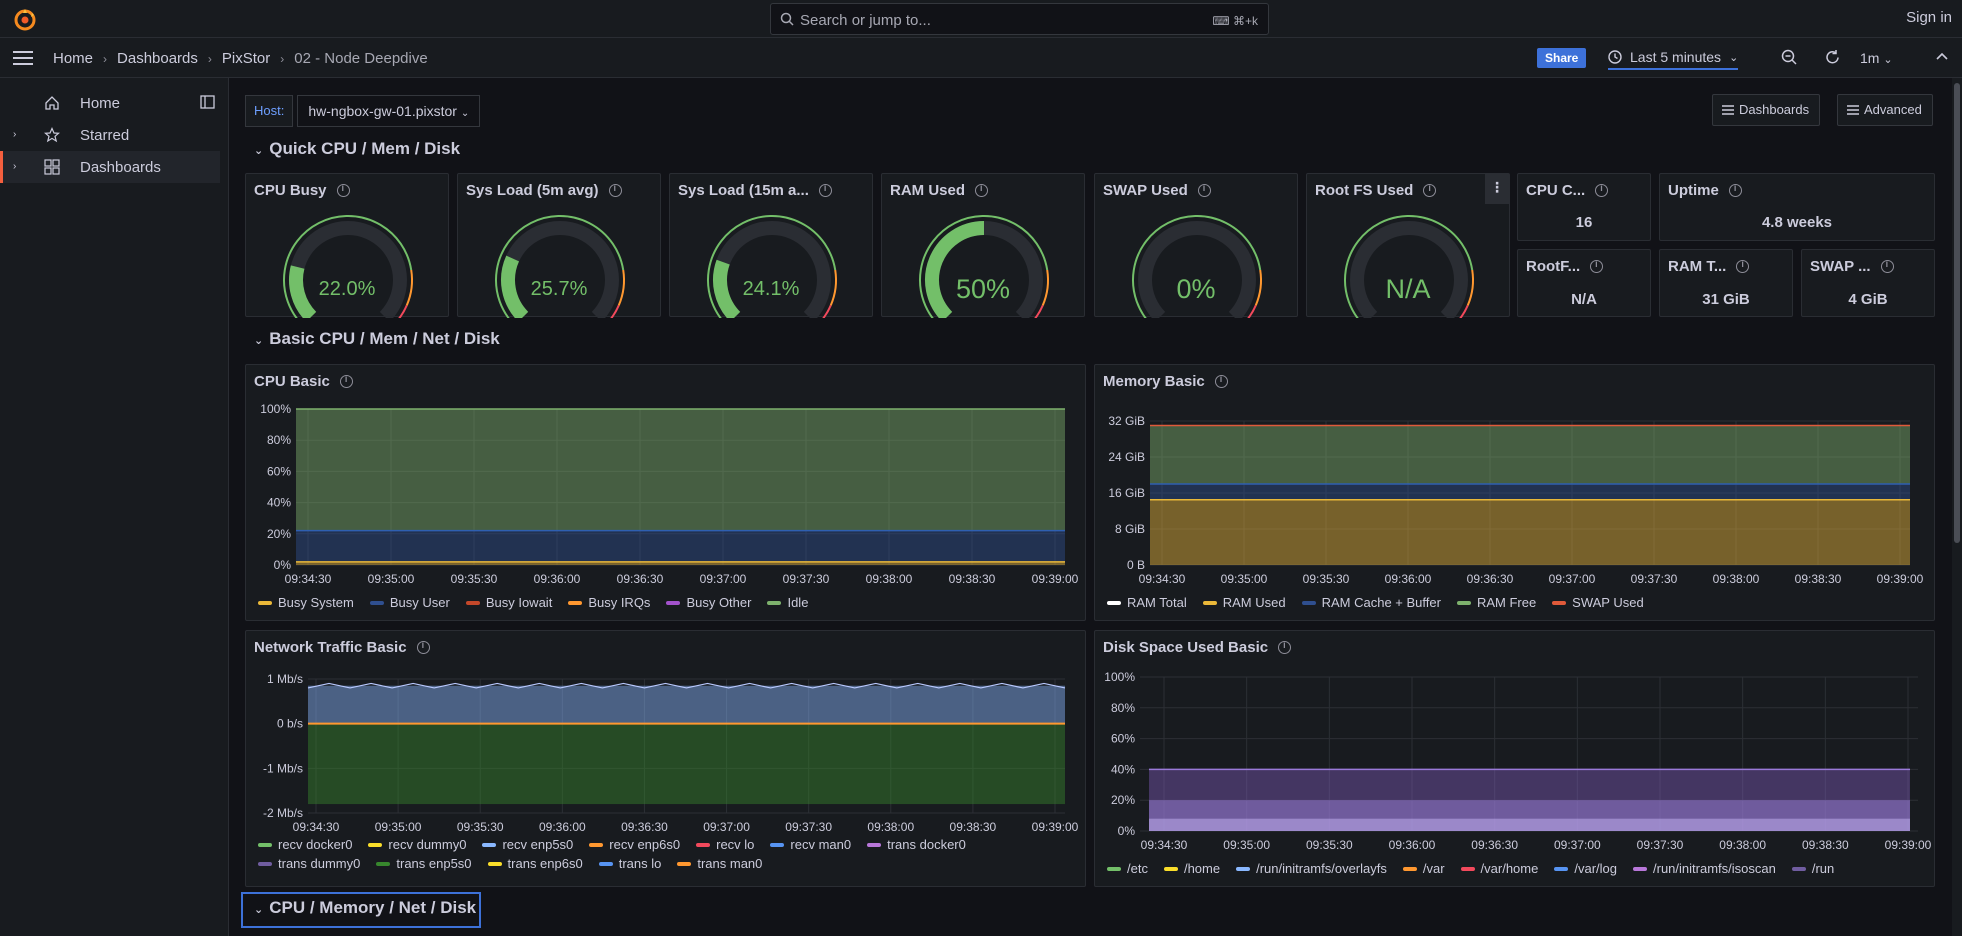 The width and height of the screenshot is (1962, 936). I want to click on grafana-logo, so click(25, 20).